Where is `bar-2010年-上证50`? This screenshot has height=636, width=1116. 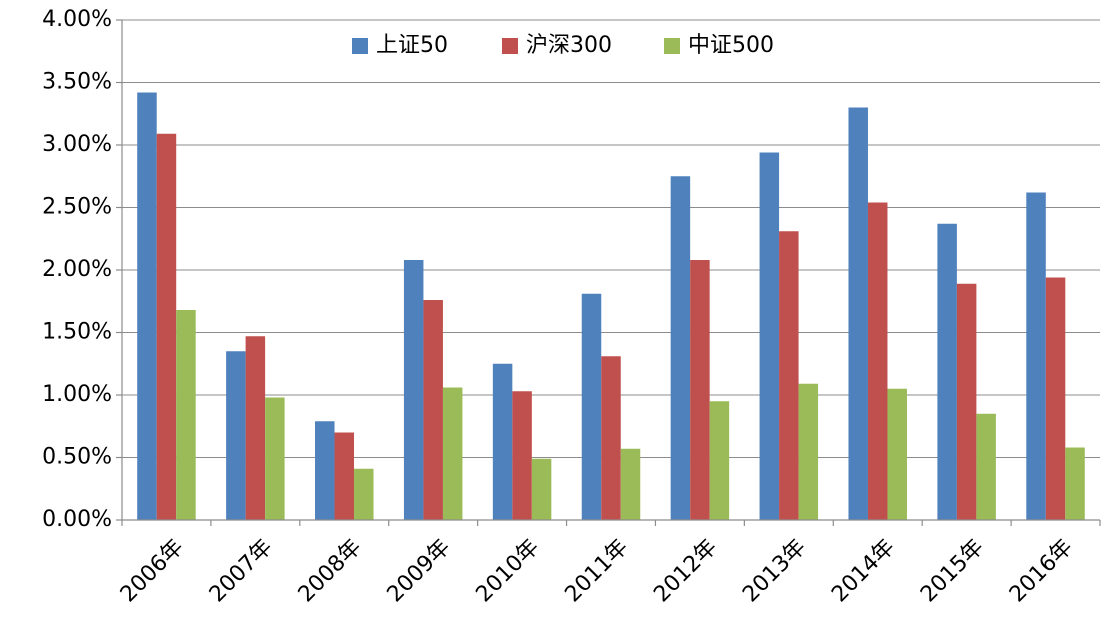 bar-2010年-上证50 is located at coordinates (502, 441).